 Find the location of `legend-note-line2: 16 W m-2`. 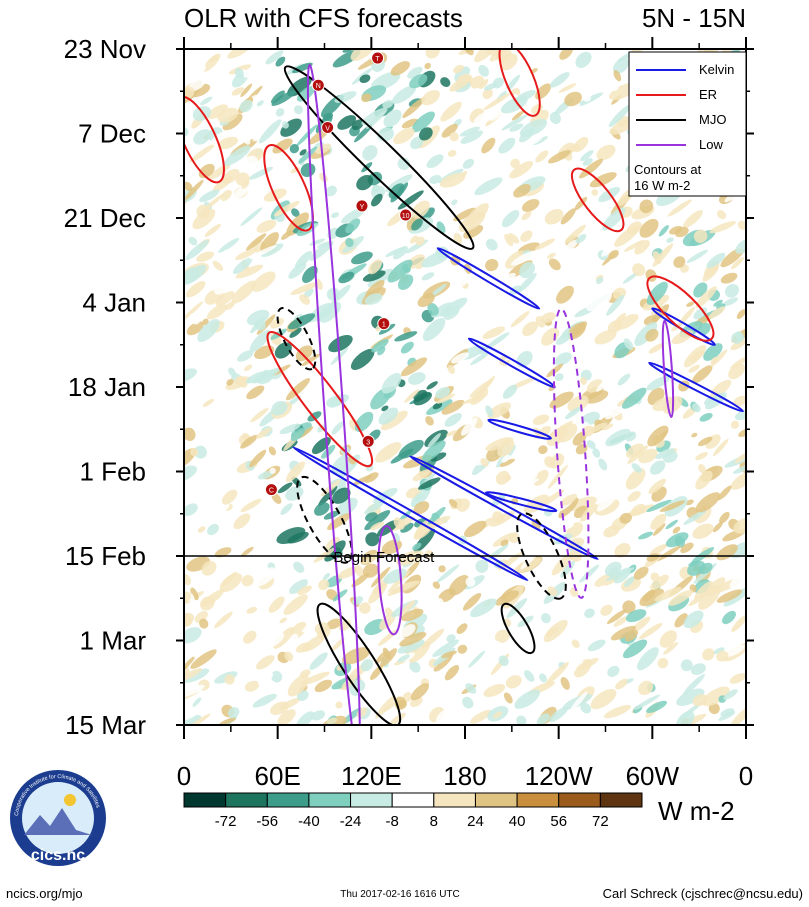

legend-note-line2: 16 W m-2 is located at coordinates (662, 185).